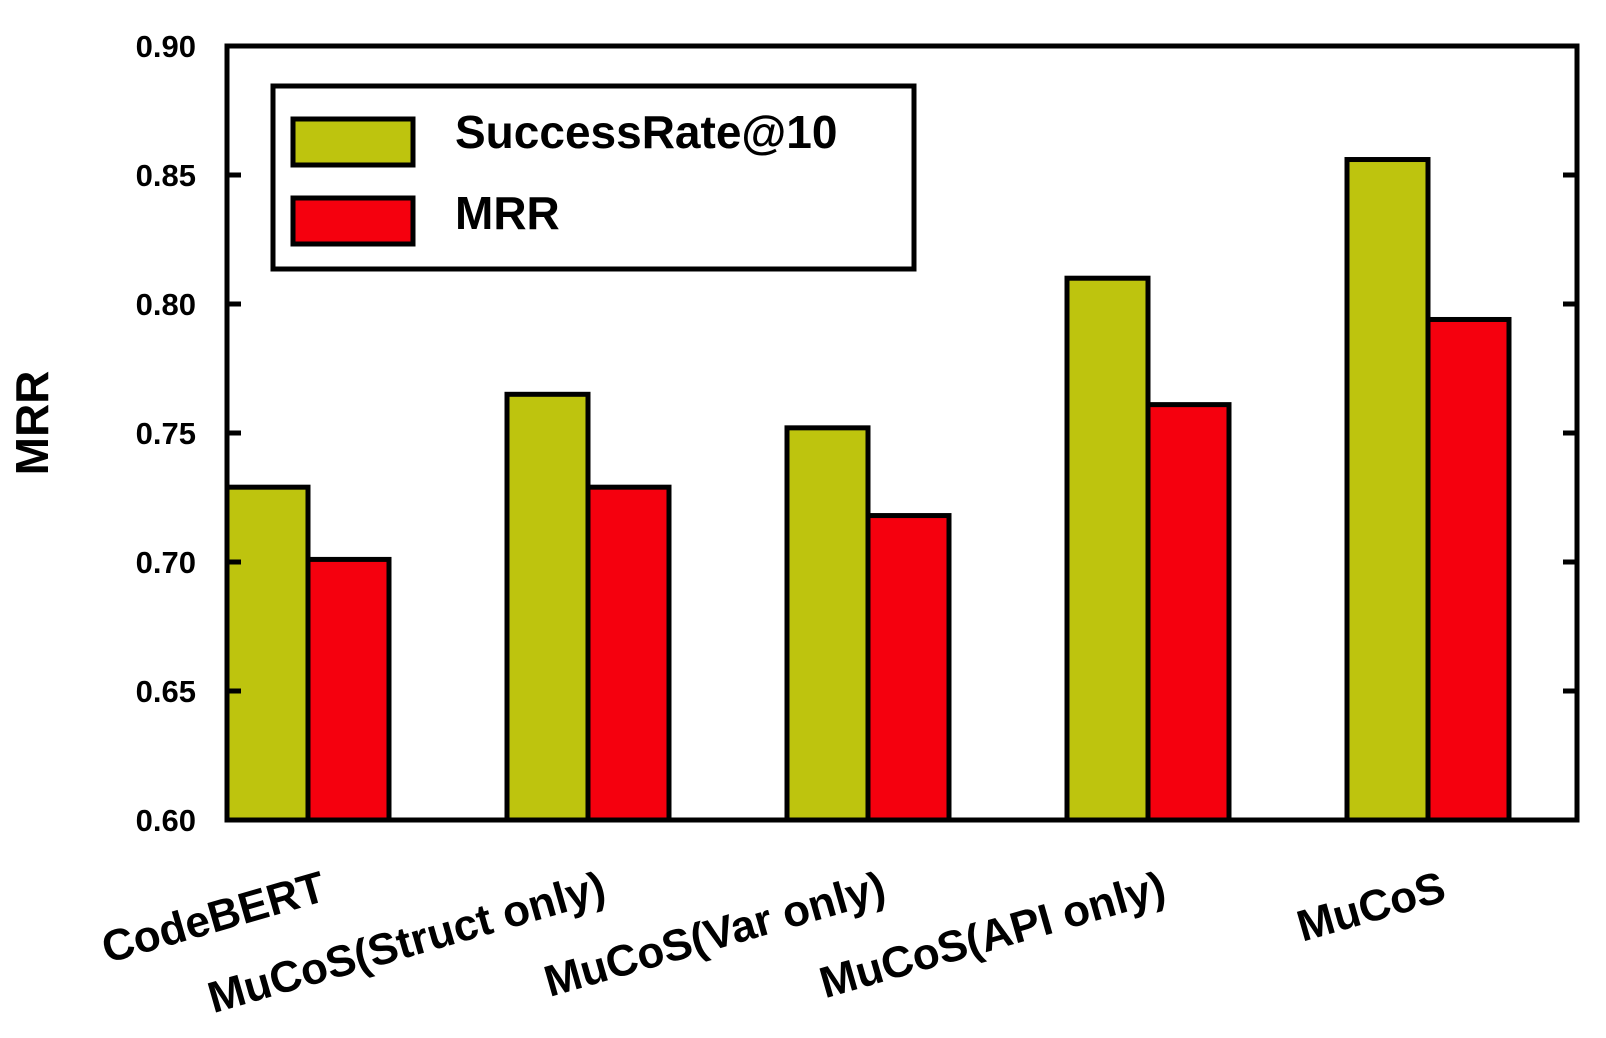 The image size is (1606, 1038). I want to click on y-axis-title: MRR, so click(32, 423).